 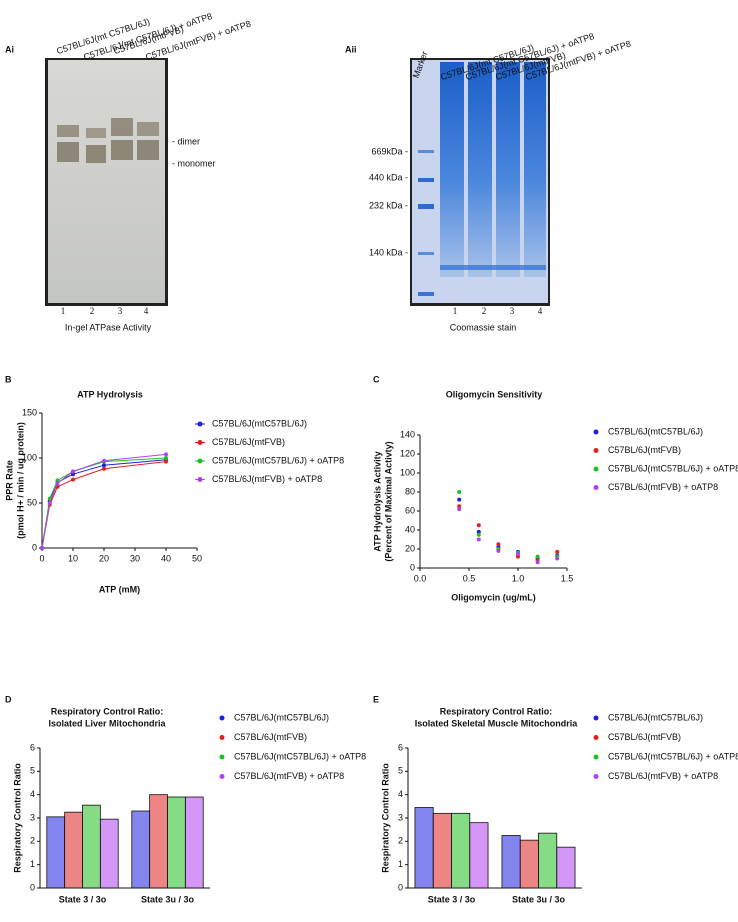 I want to click on y-tick-label: 5, so click(x=32, y=771).